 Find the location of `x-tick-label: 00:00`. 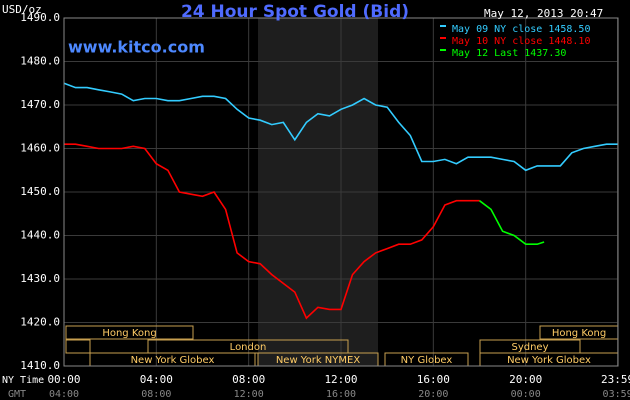

x-tick-label: 00:00 is located at coordinates (63, 379).